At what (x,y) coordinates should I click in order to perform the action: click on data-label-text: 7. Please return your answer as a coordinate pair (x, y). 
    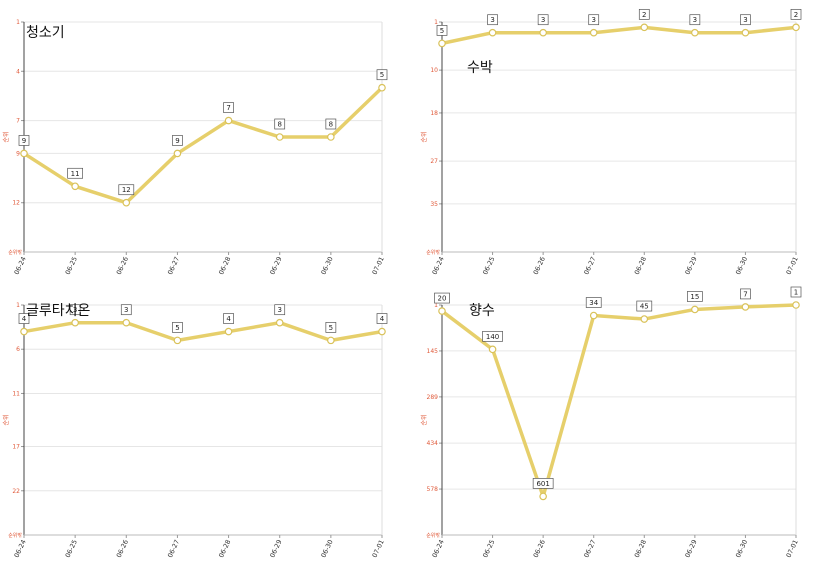
    Looking at the image, I should click on (745, 294).